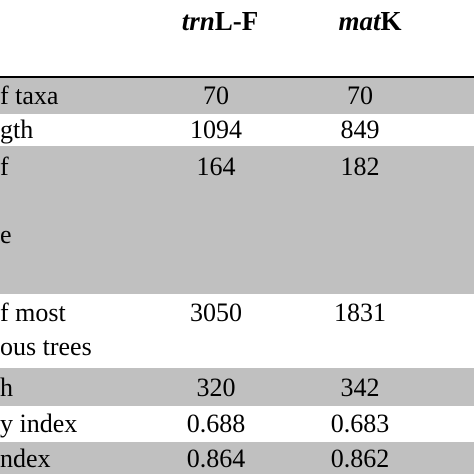 This screenshot has height=476, width=474. What do you see at coordinates (360, 423) in the screenshot?
I see `matk-value: 0.683` at bounding box center [360, 423].